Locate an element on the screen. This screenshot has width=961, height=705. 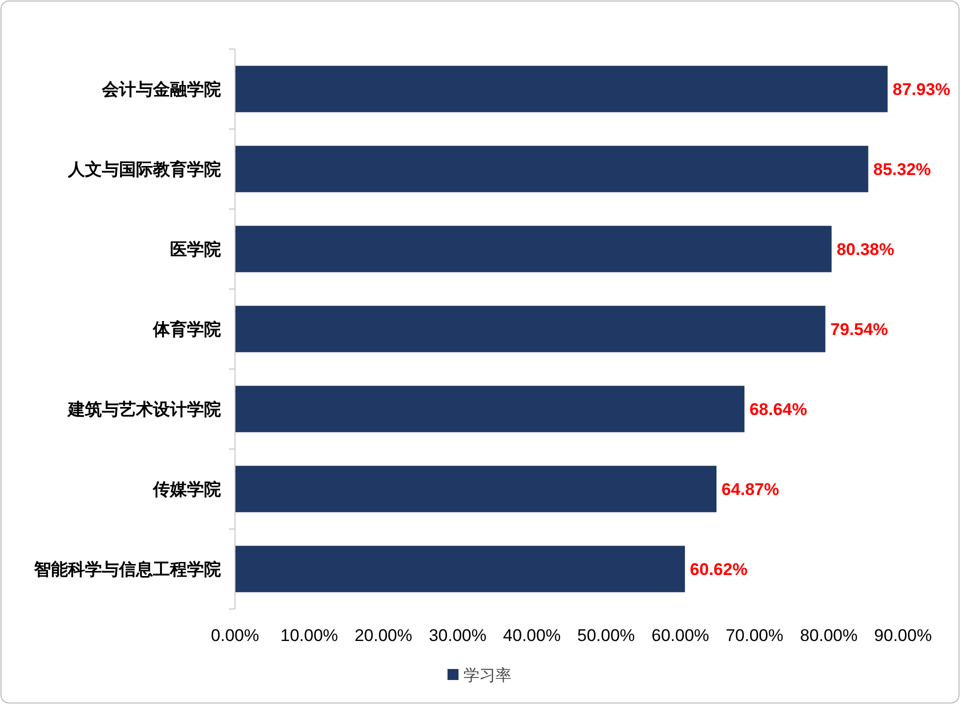
x-tick-label: 60.00% is located at coordinates (680, 635).